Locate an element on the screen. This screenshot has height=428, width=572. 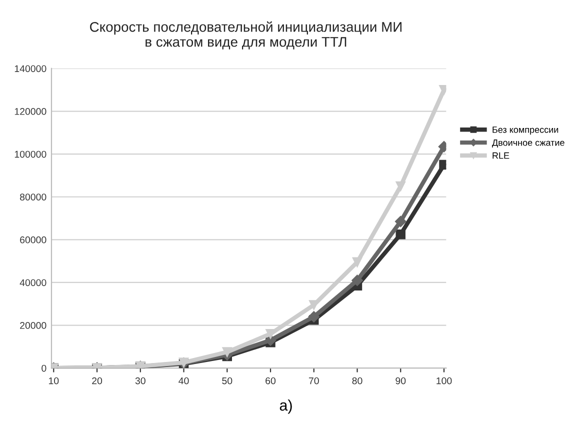
y-tick-label: 0 is located at coordinates (44, 368).